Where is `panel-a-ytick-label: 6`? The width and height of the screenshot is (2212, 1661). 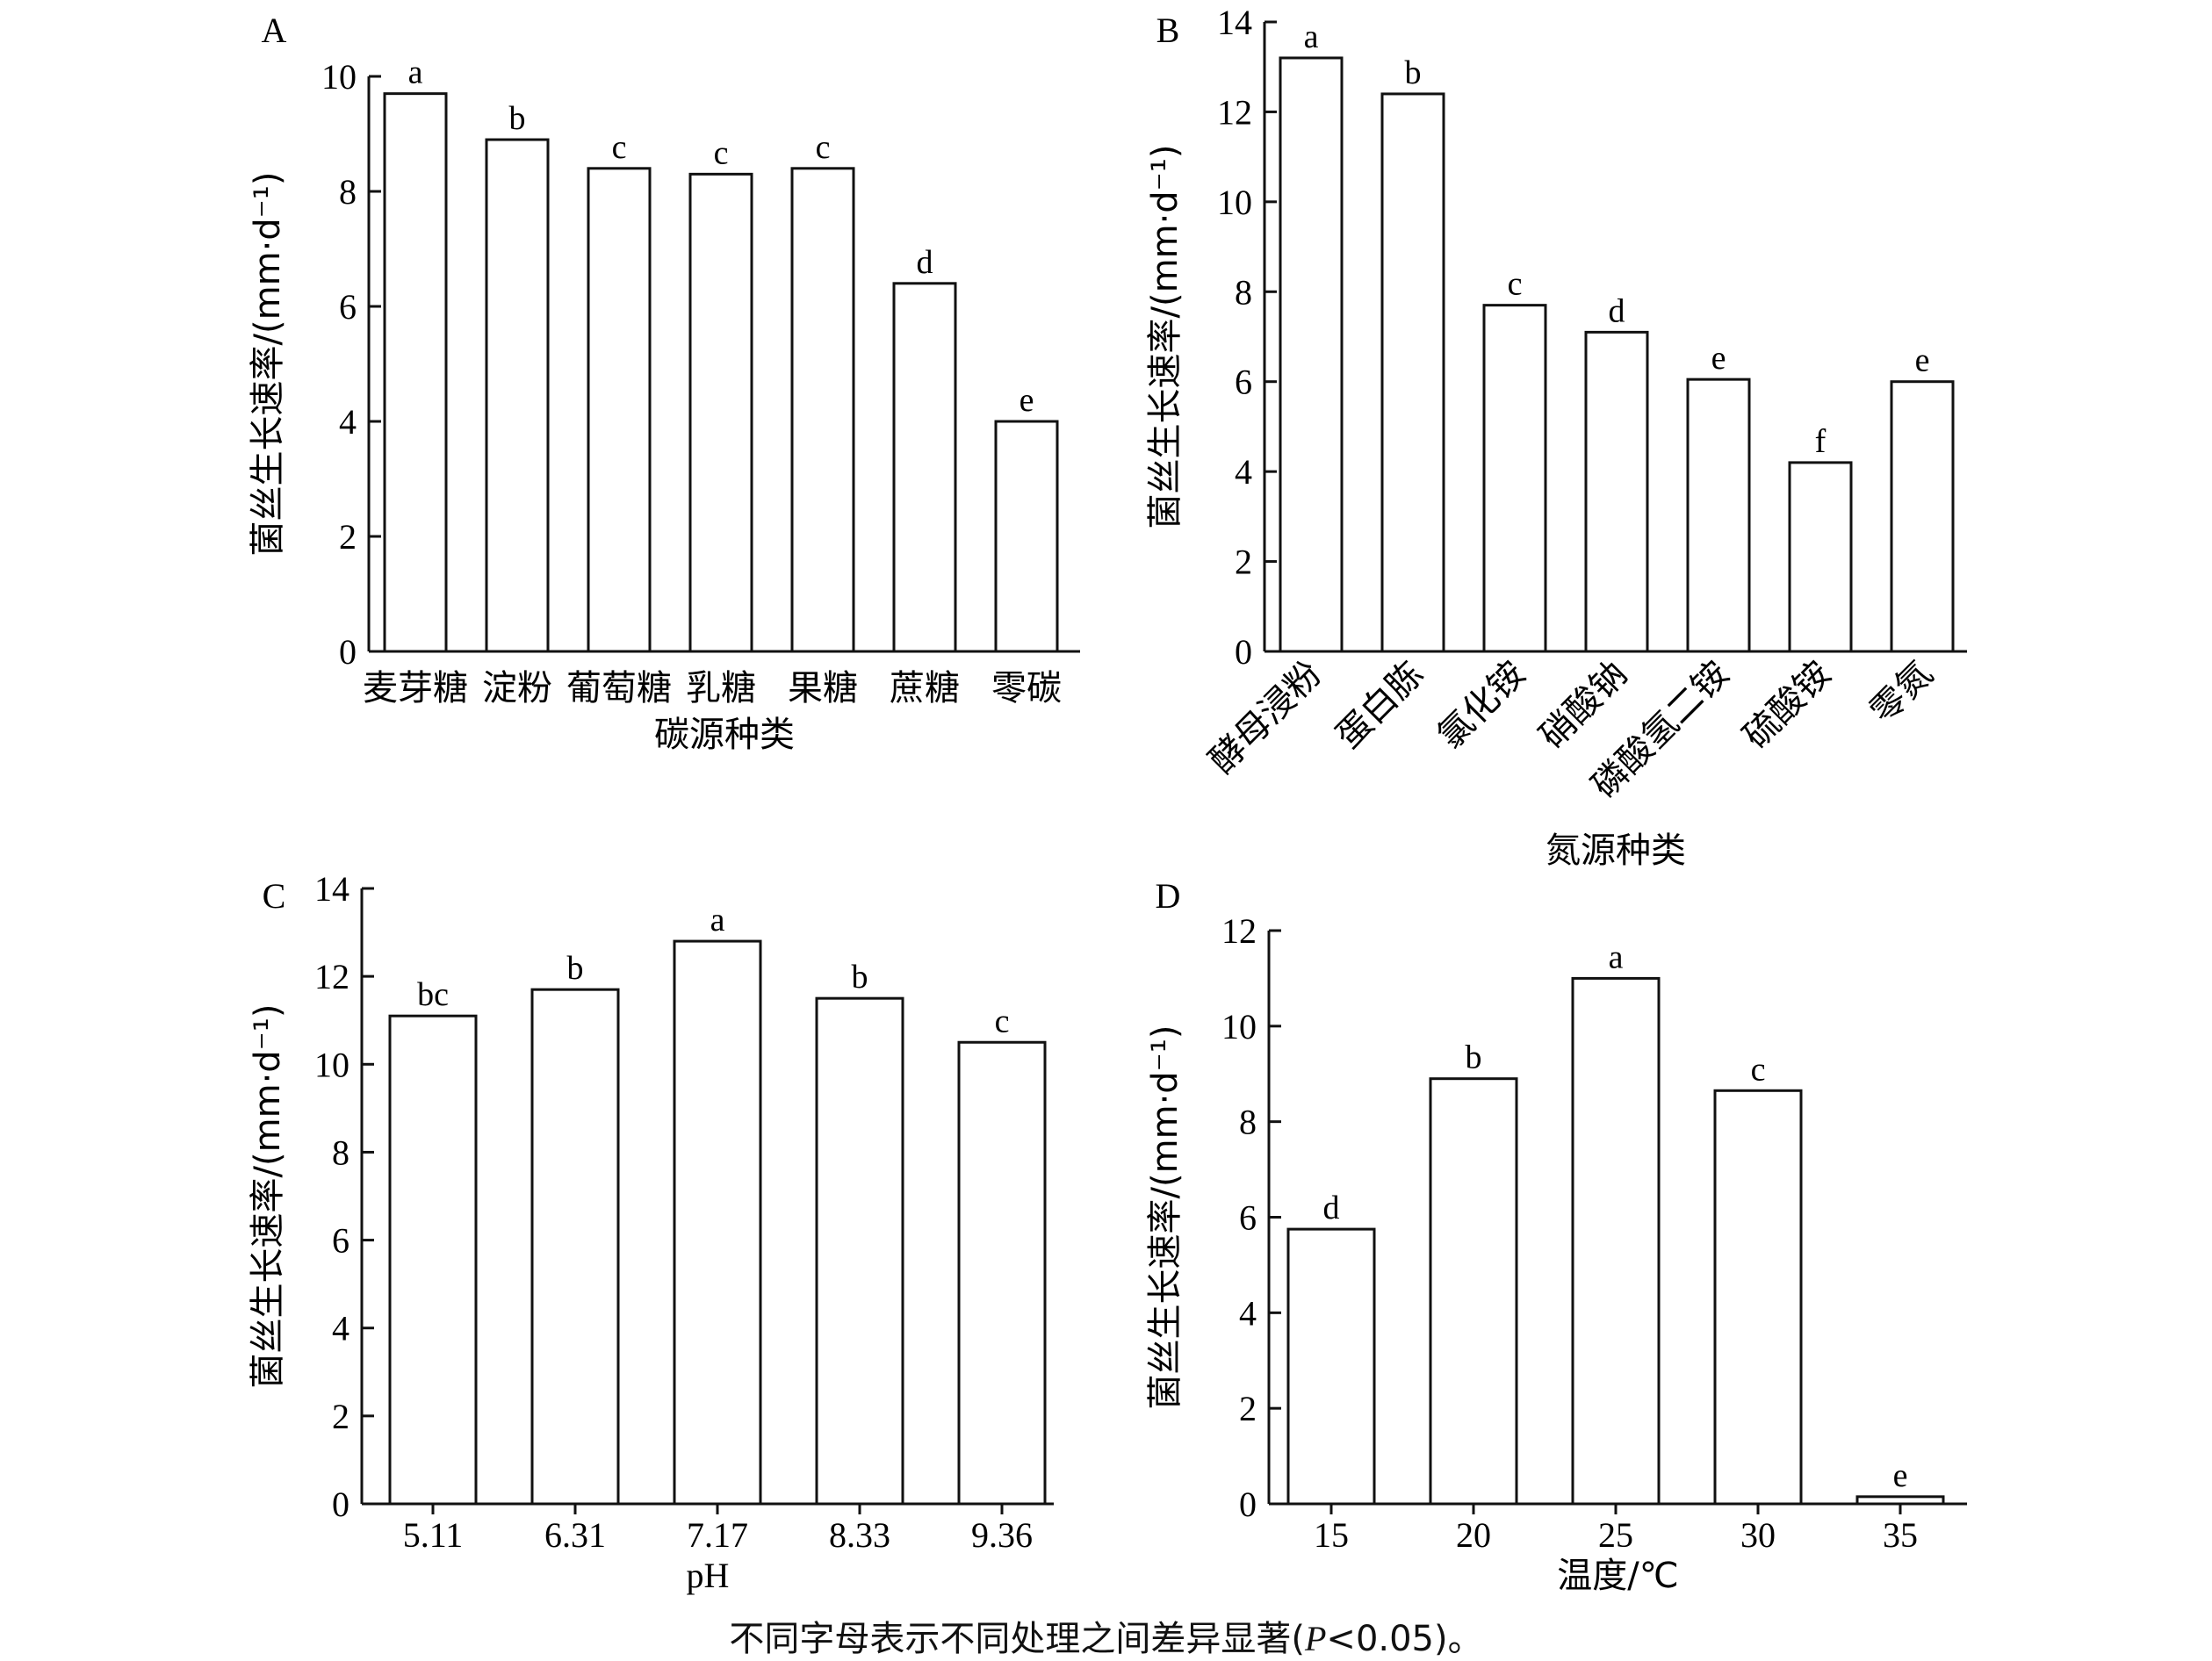 panel-a-ytick-label: 6 is located at coordinates (348, 307).